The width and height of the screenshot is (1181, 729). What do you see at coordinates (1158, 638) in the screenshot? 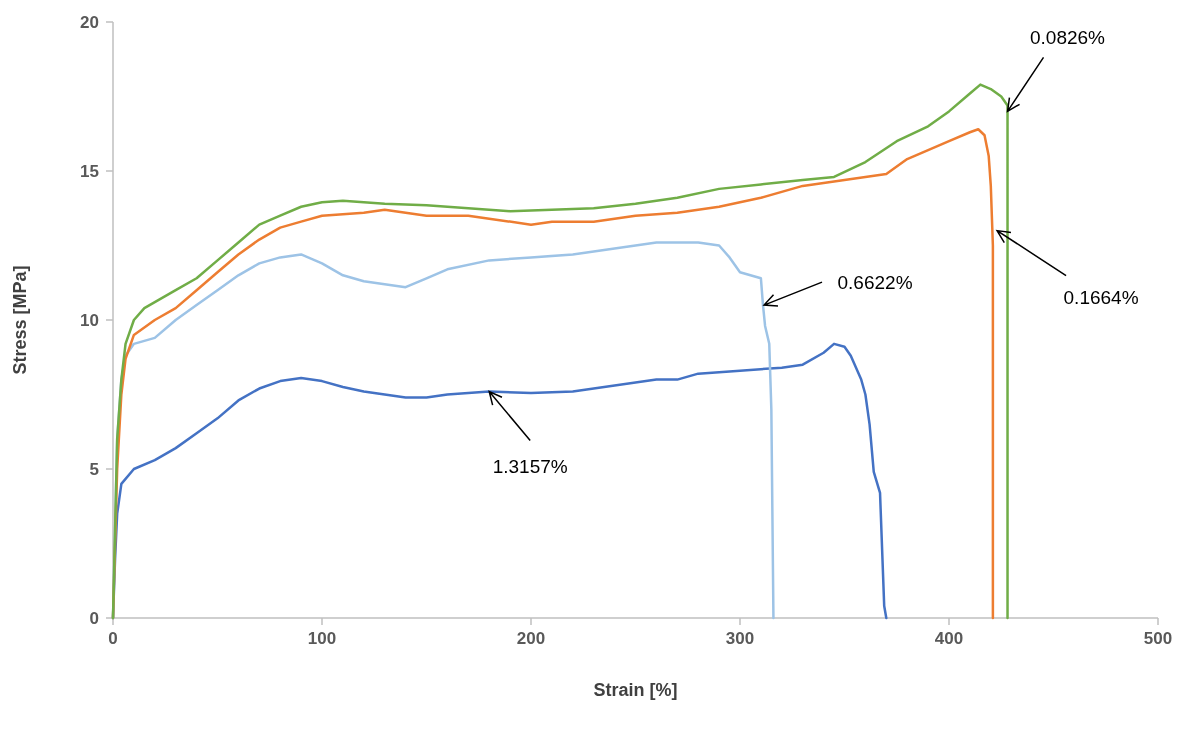
I see `x-tick-label: 500` at bounding box center [1158, 638].